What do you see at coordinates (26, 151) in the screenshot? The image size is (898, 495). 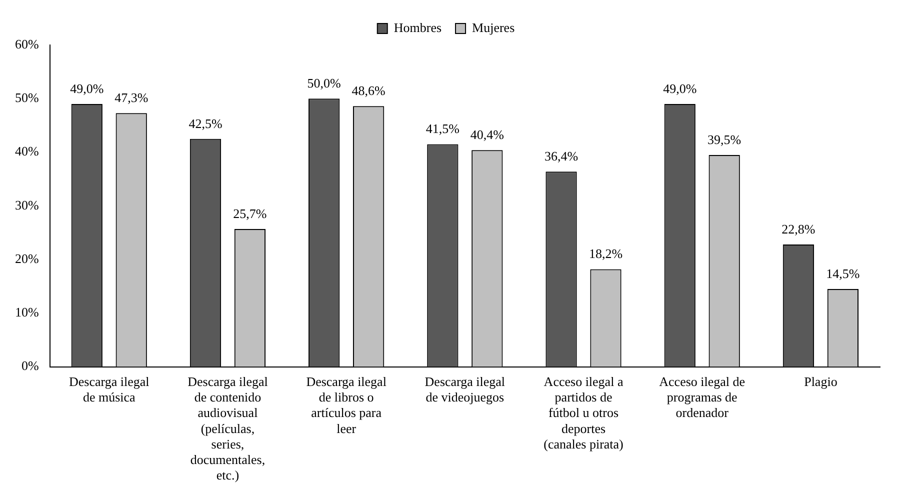 I see `y-tick-label: 40%` at bounding box center [26, 151].